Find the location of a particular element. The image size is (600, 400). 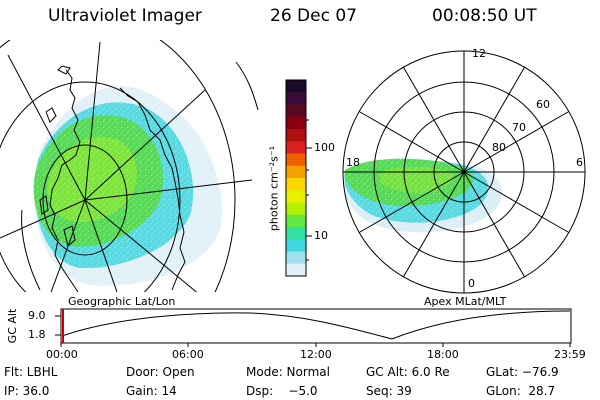

instrument-title: Ultraviolet Imager is located at coordinates (125, 16).